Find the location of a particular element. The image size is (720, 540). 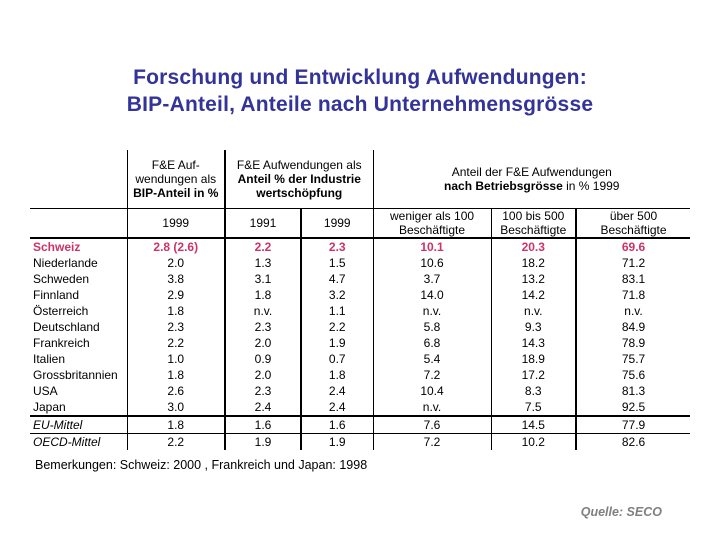

value-cell: 2.6 is located at coordinates (176, 391).